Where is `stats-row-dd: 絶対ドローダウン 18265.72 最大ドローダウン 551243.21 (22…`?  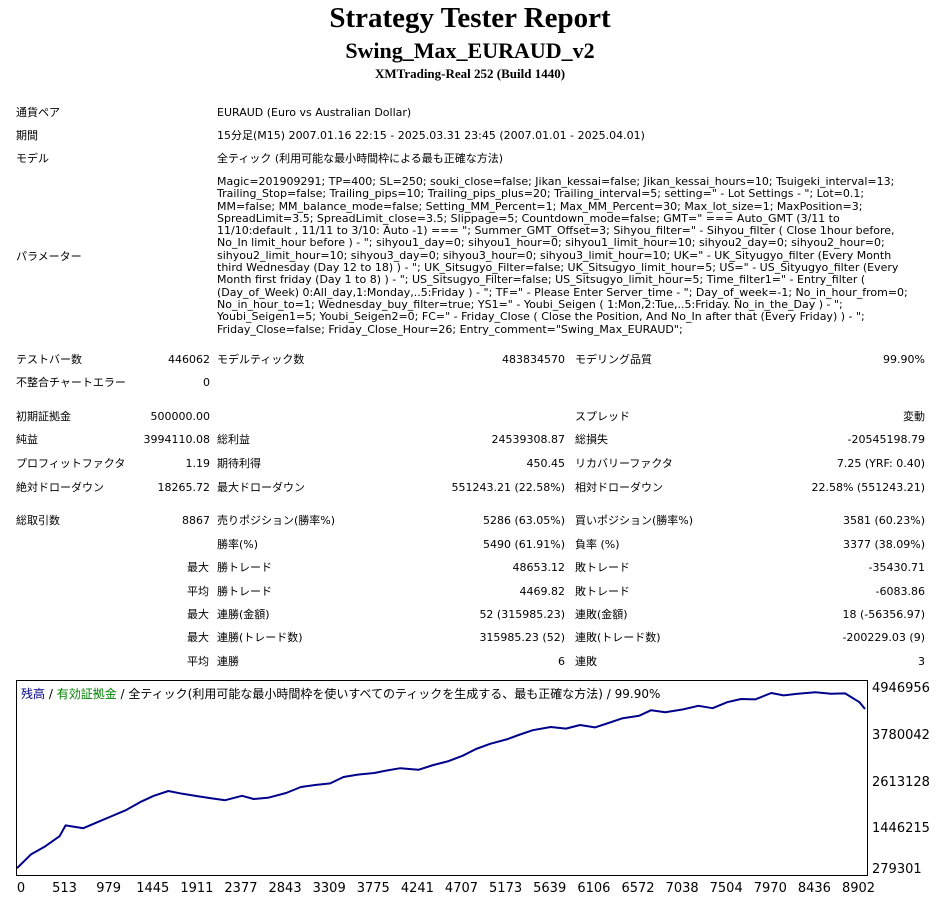
stats-row-dd: 絶対ドローダウン 18265.72 最大ドローダウン 551243.21 (22… is located at coordinates (470, 488).